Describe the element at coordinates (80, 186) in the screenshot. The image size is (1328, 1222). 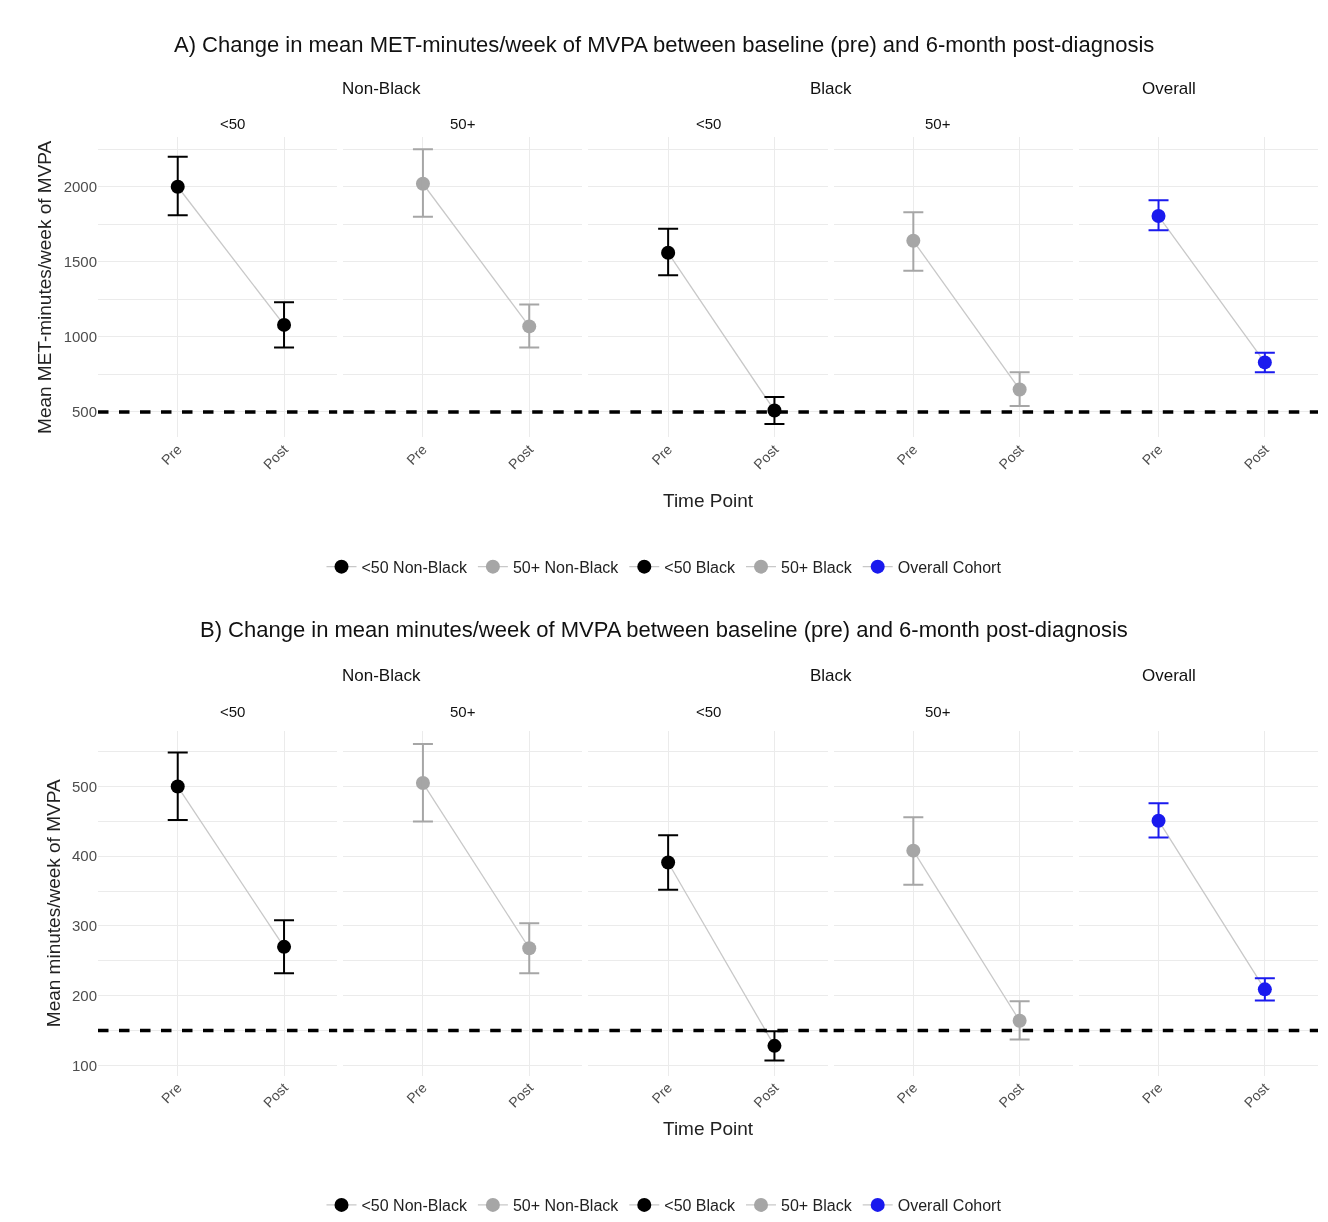
I see `y-tick-label: 2000` at that location.